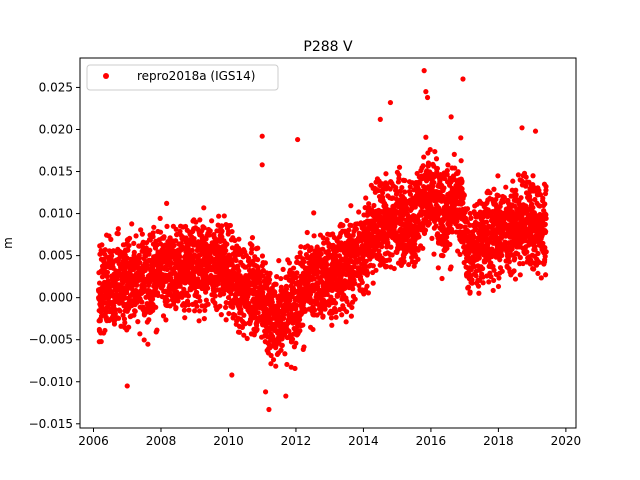 The image size is (640, 480). What do you see at coordinates (56, 87) in the screenshot?
I see `y-tick-label: 0.025` at bounding box center [56, 87].